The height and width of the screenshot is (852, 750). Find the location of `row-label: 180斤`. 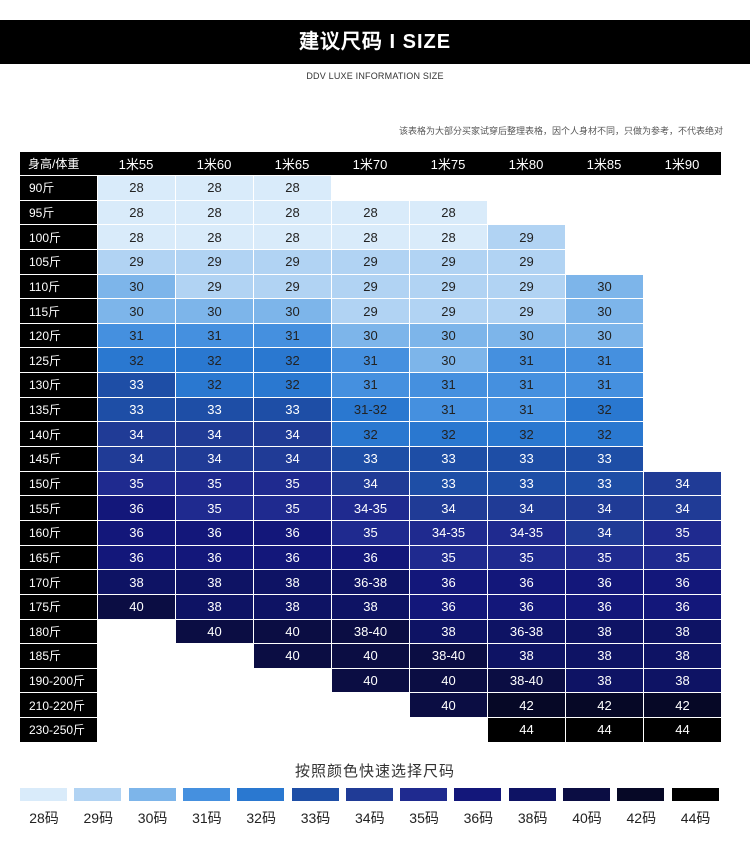

row-label: 180斤 is located at coordinates (58, 631).